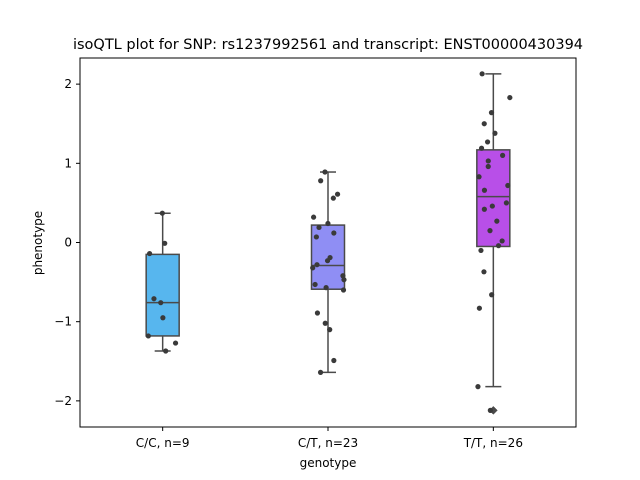 The width and height of the screenshot is (640, 480). I want to click on y-tick-label: −1, so click(63, 322).